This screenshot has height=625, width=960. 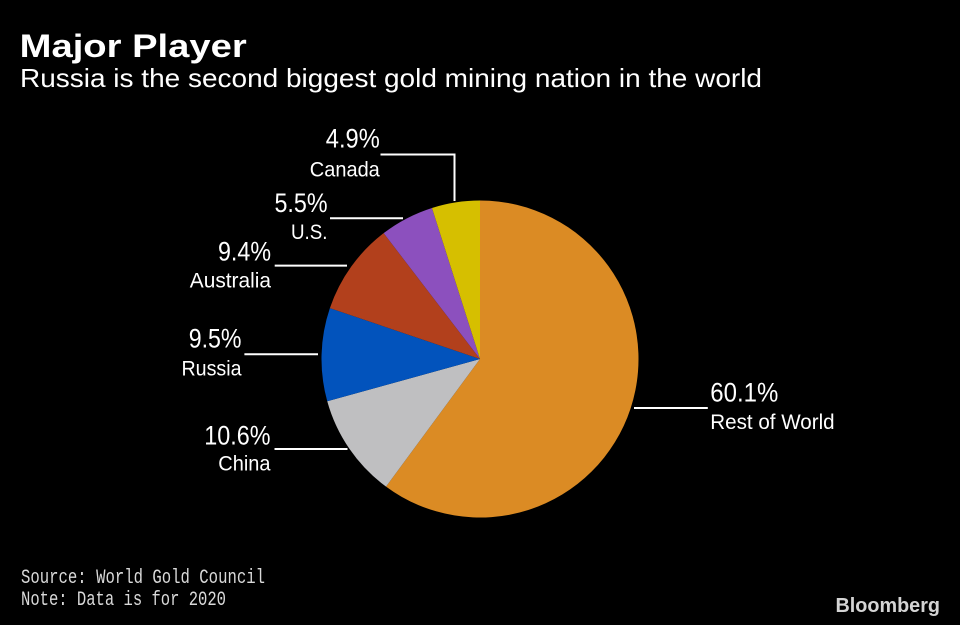 What do you see at coordinates (237, 436) in the screenshot?
I see `svg-text: 10.6%` at bounding box center [237, 436].